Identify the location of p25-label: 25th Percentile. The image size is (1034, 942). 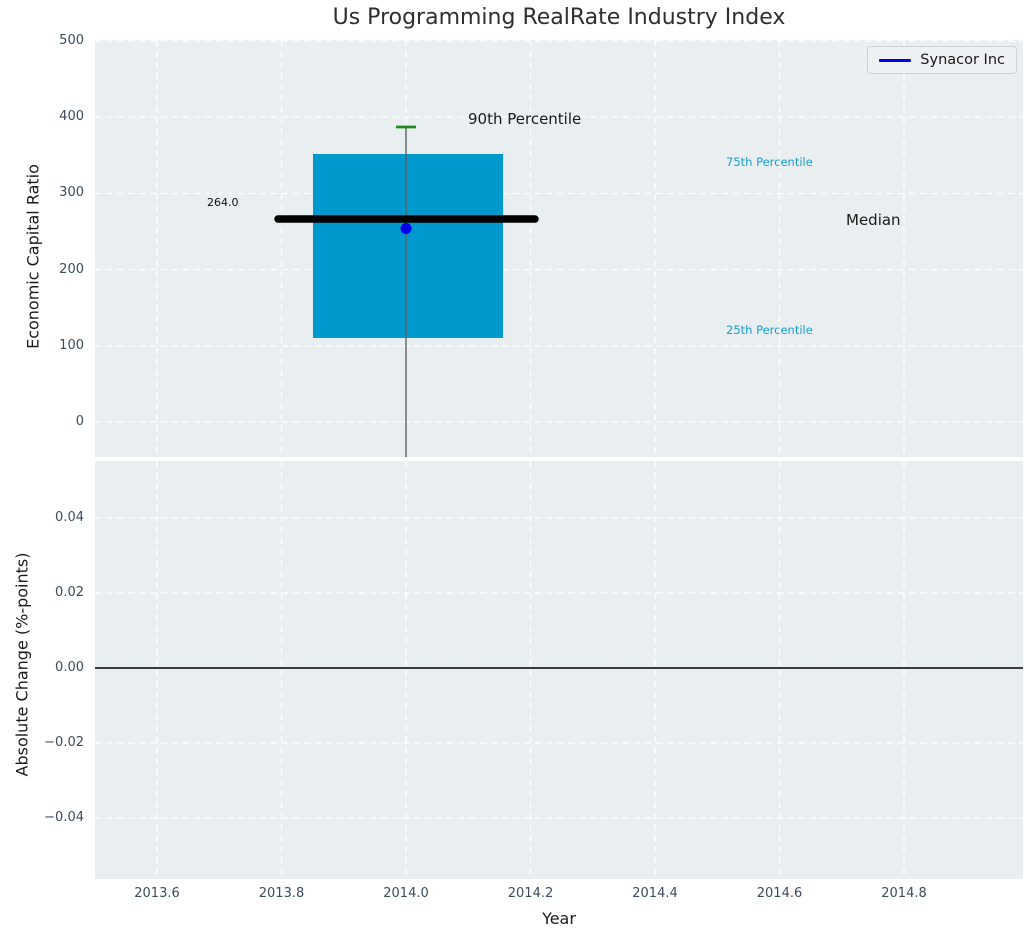
(769, 330).